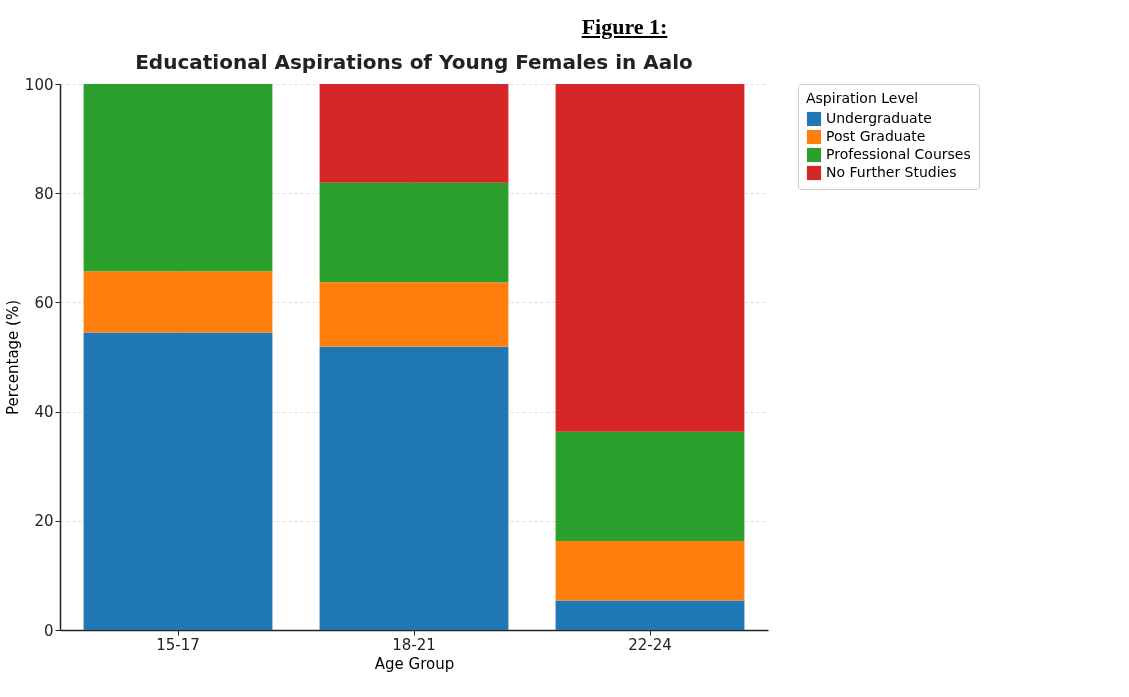  Describe the element at coordinates (44, 302) in the screenshot. I see `y-tick-label: 60` at that location.